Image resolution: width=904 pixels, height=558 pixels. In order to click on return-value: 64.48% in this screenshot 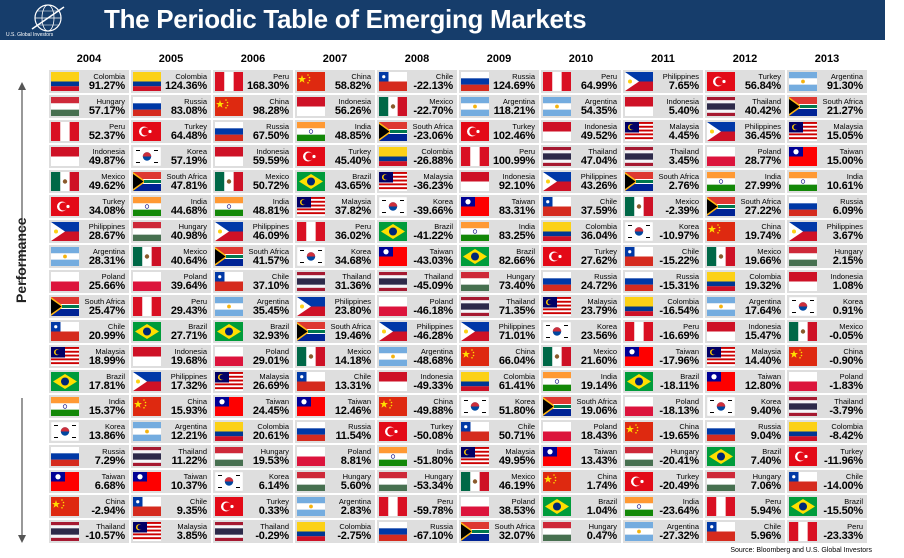, I will do `click(188, 136)`.